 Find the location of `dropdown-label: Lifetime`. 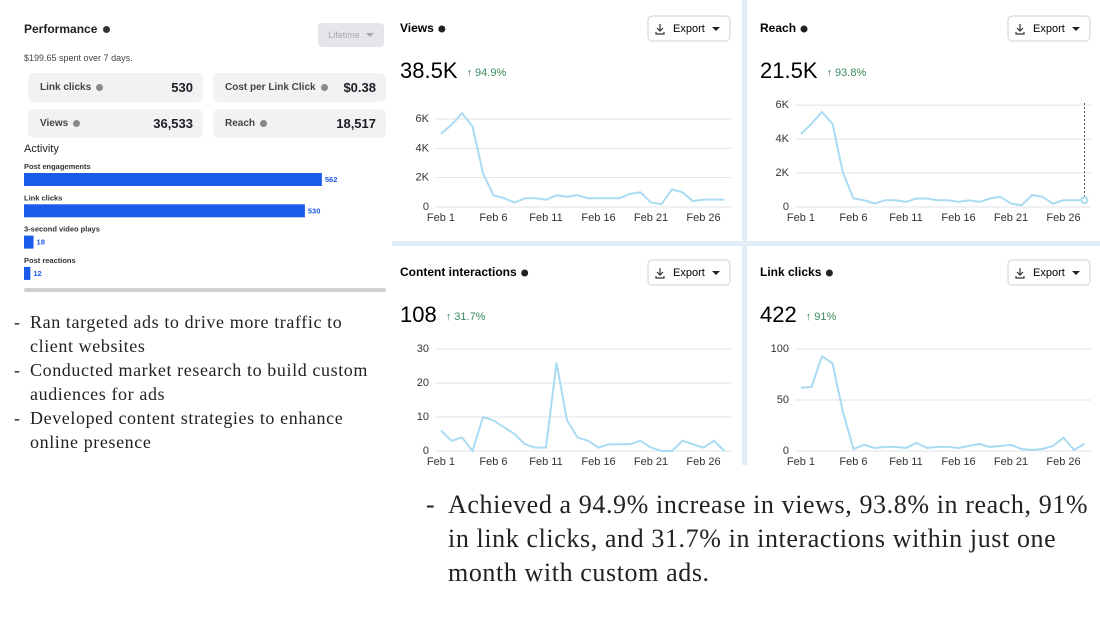

dropdown-label: Lifetime is located at coordinates (344, 35).